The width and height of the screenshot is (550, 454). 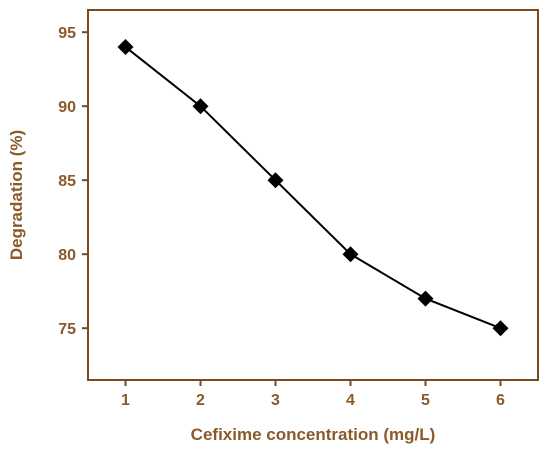 I want to click on x-tick-label: 1, so click(x=125, y=400).